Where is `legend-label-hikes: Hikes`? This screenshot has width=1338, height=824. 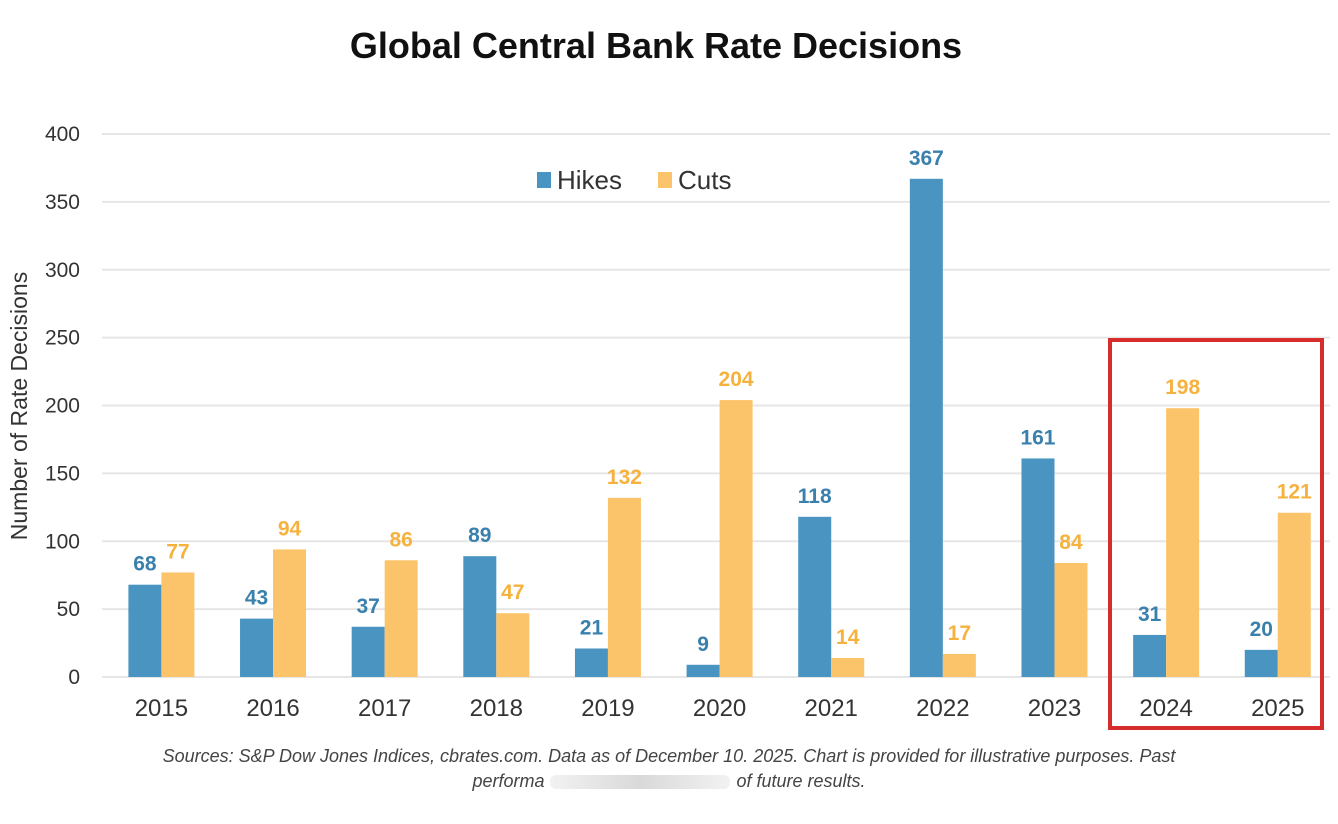 legend-label-hikes: Hikes is located at coordinates (589, 180).